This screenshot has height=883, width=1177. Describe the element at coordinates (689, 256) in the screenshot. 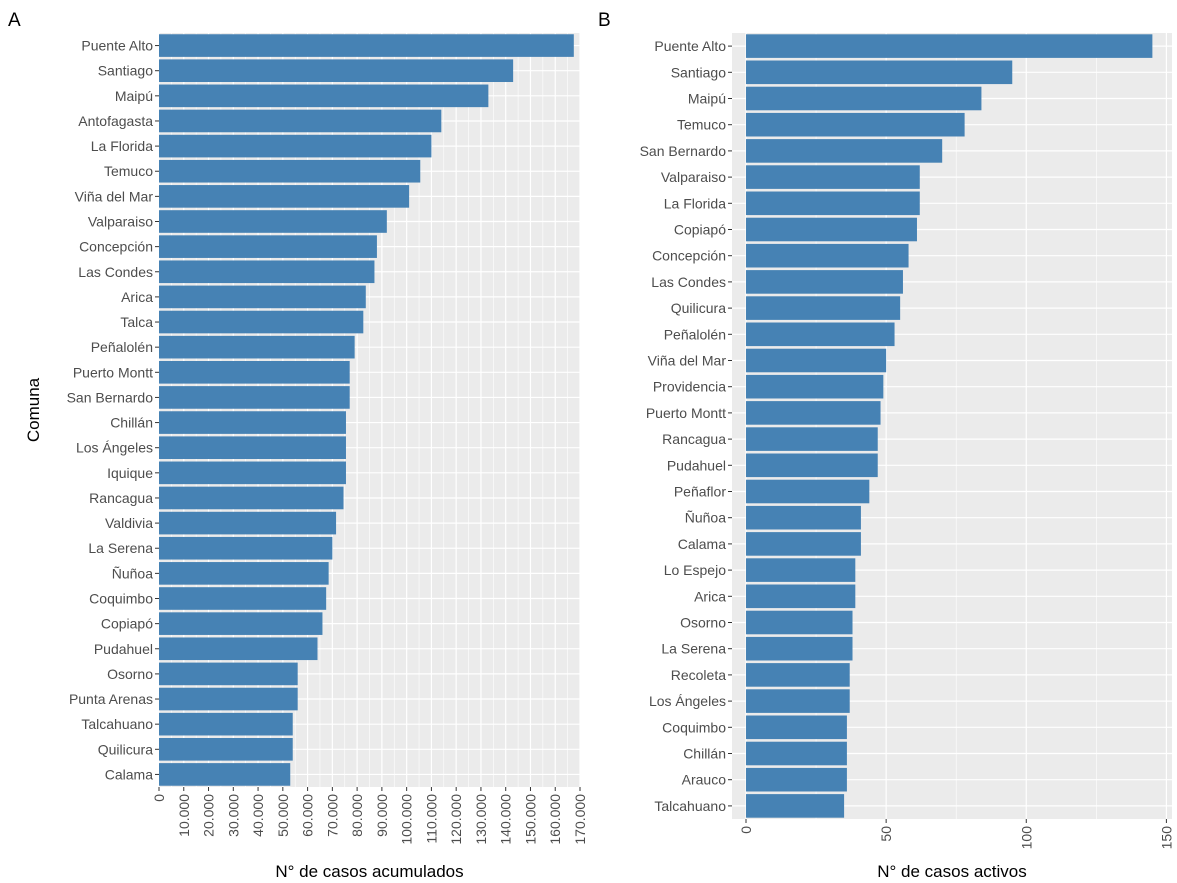

I see `category-label: Concepción` at that location.